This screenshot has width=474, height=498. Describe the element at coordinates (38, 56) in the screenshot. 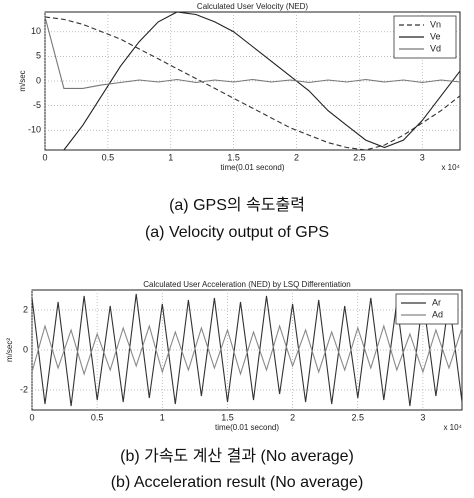

I see `y-tick-label: 5` at that location.